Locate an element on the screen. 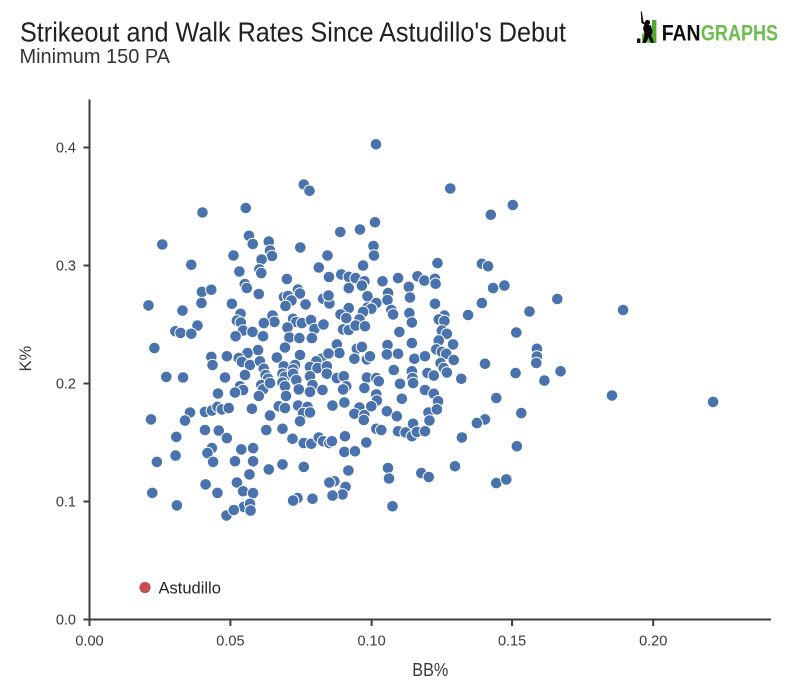 The height and width of the screenshot is (700, 800). svg-text: 0.0 is located at coordinates (66, 621).